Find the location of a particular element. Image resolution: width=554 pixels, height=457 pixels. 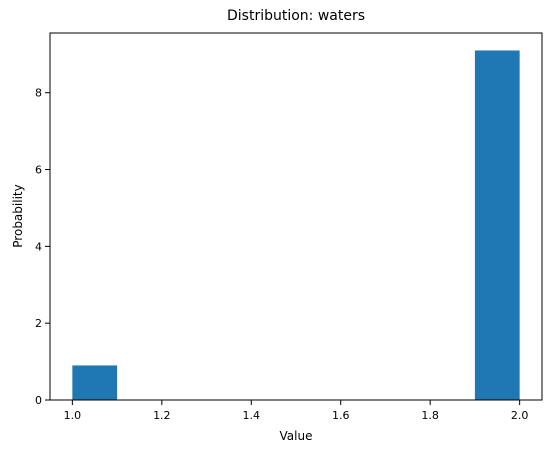

y-tick-label: 2 is located at coordinates (38, 323).